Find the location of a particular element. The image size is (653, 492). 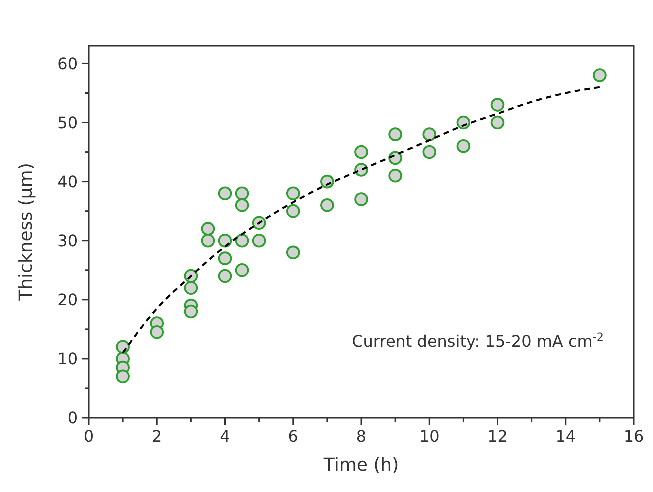

x-axis-title: Time (h) is located at coordinates (361, 465).